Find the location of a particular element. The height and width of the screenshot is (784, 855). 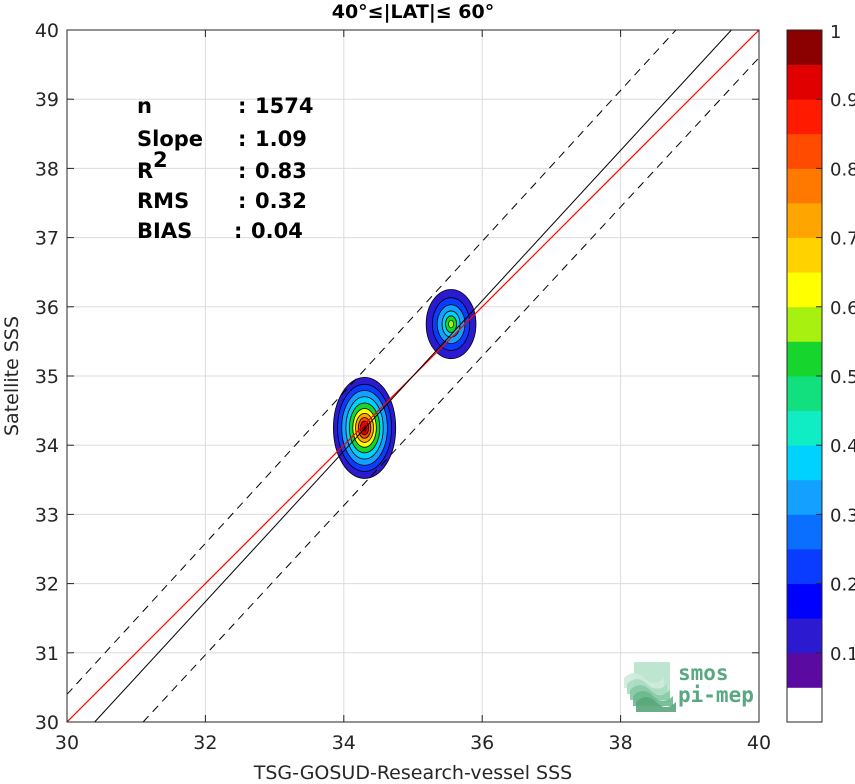

colorbar-tick-label: 0.1 is located at coordinates (842, 654).